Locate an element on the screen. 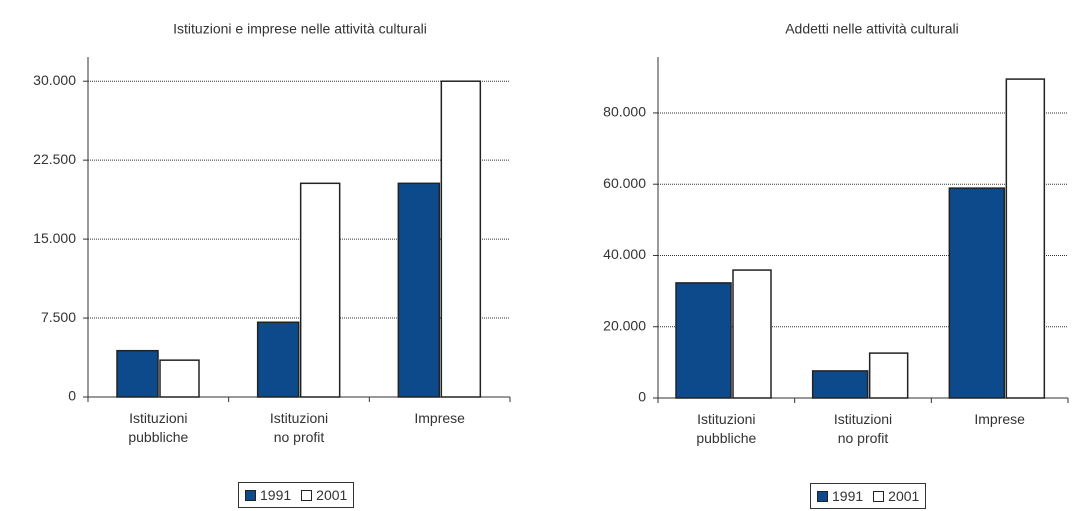 Image resolution: width=1072 pixels, height=511 pixels. chart-title: Addetti nelle attività culturali is located at coordinates (872, 29).